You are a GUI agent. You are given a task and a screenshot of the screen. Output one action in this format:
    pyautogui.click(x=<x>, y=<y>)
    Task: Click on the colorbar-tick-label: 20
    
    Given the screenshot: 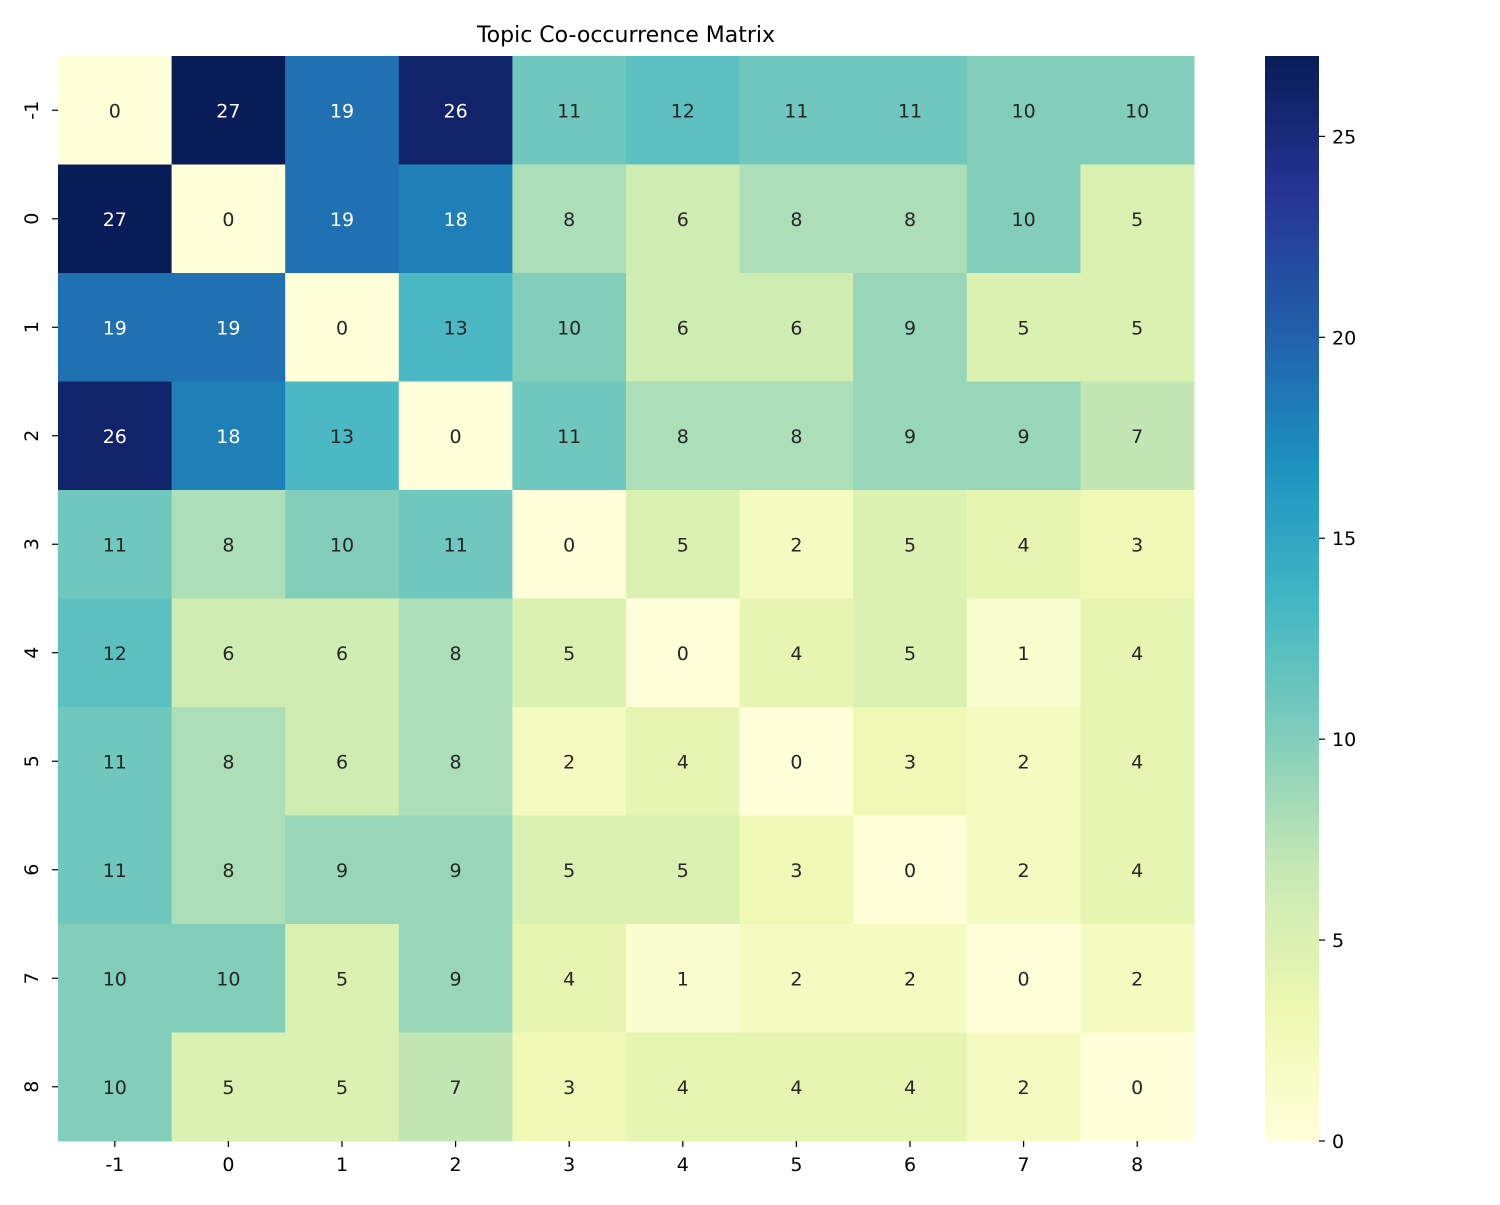 What is the action you would take?
    pyautogui.click(x=1344, y=338)
    